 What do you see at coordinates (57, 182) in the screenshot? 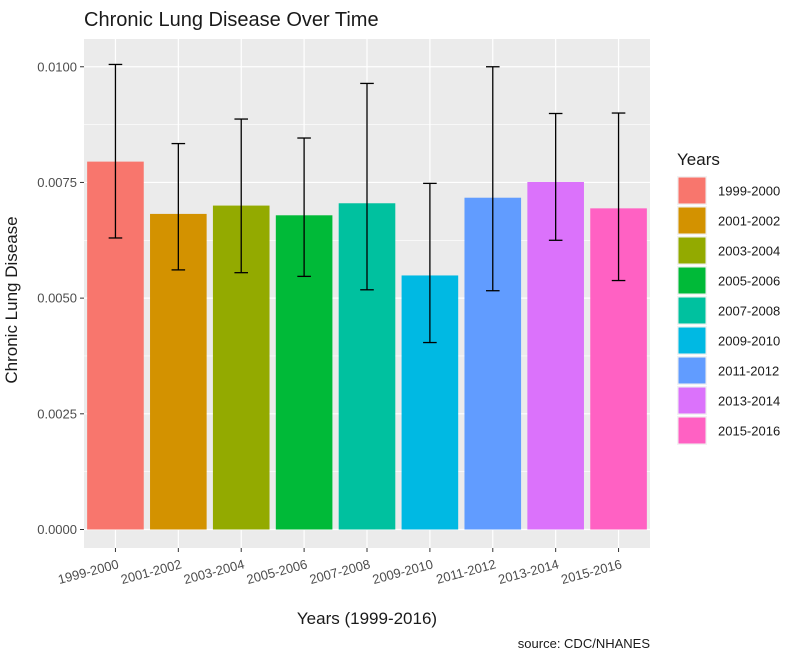
I see `y-tick-label: 0.0075` at bounding box center [57, 182].